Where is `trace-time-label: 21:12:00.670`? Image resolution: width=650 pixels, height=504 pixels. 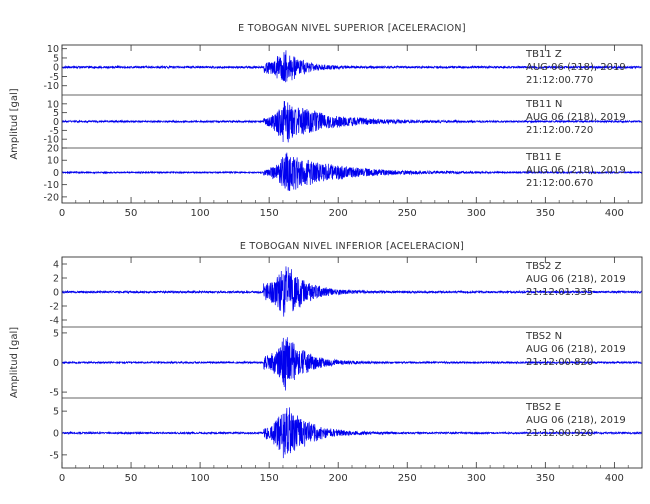 trace-time-label: 21:12:00.670 is located at coordinates (559, 183).